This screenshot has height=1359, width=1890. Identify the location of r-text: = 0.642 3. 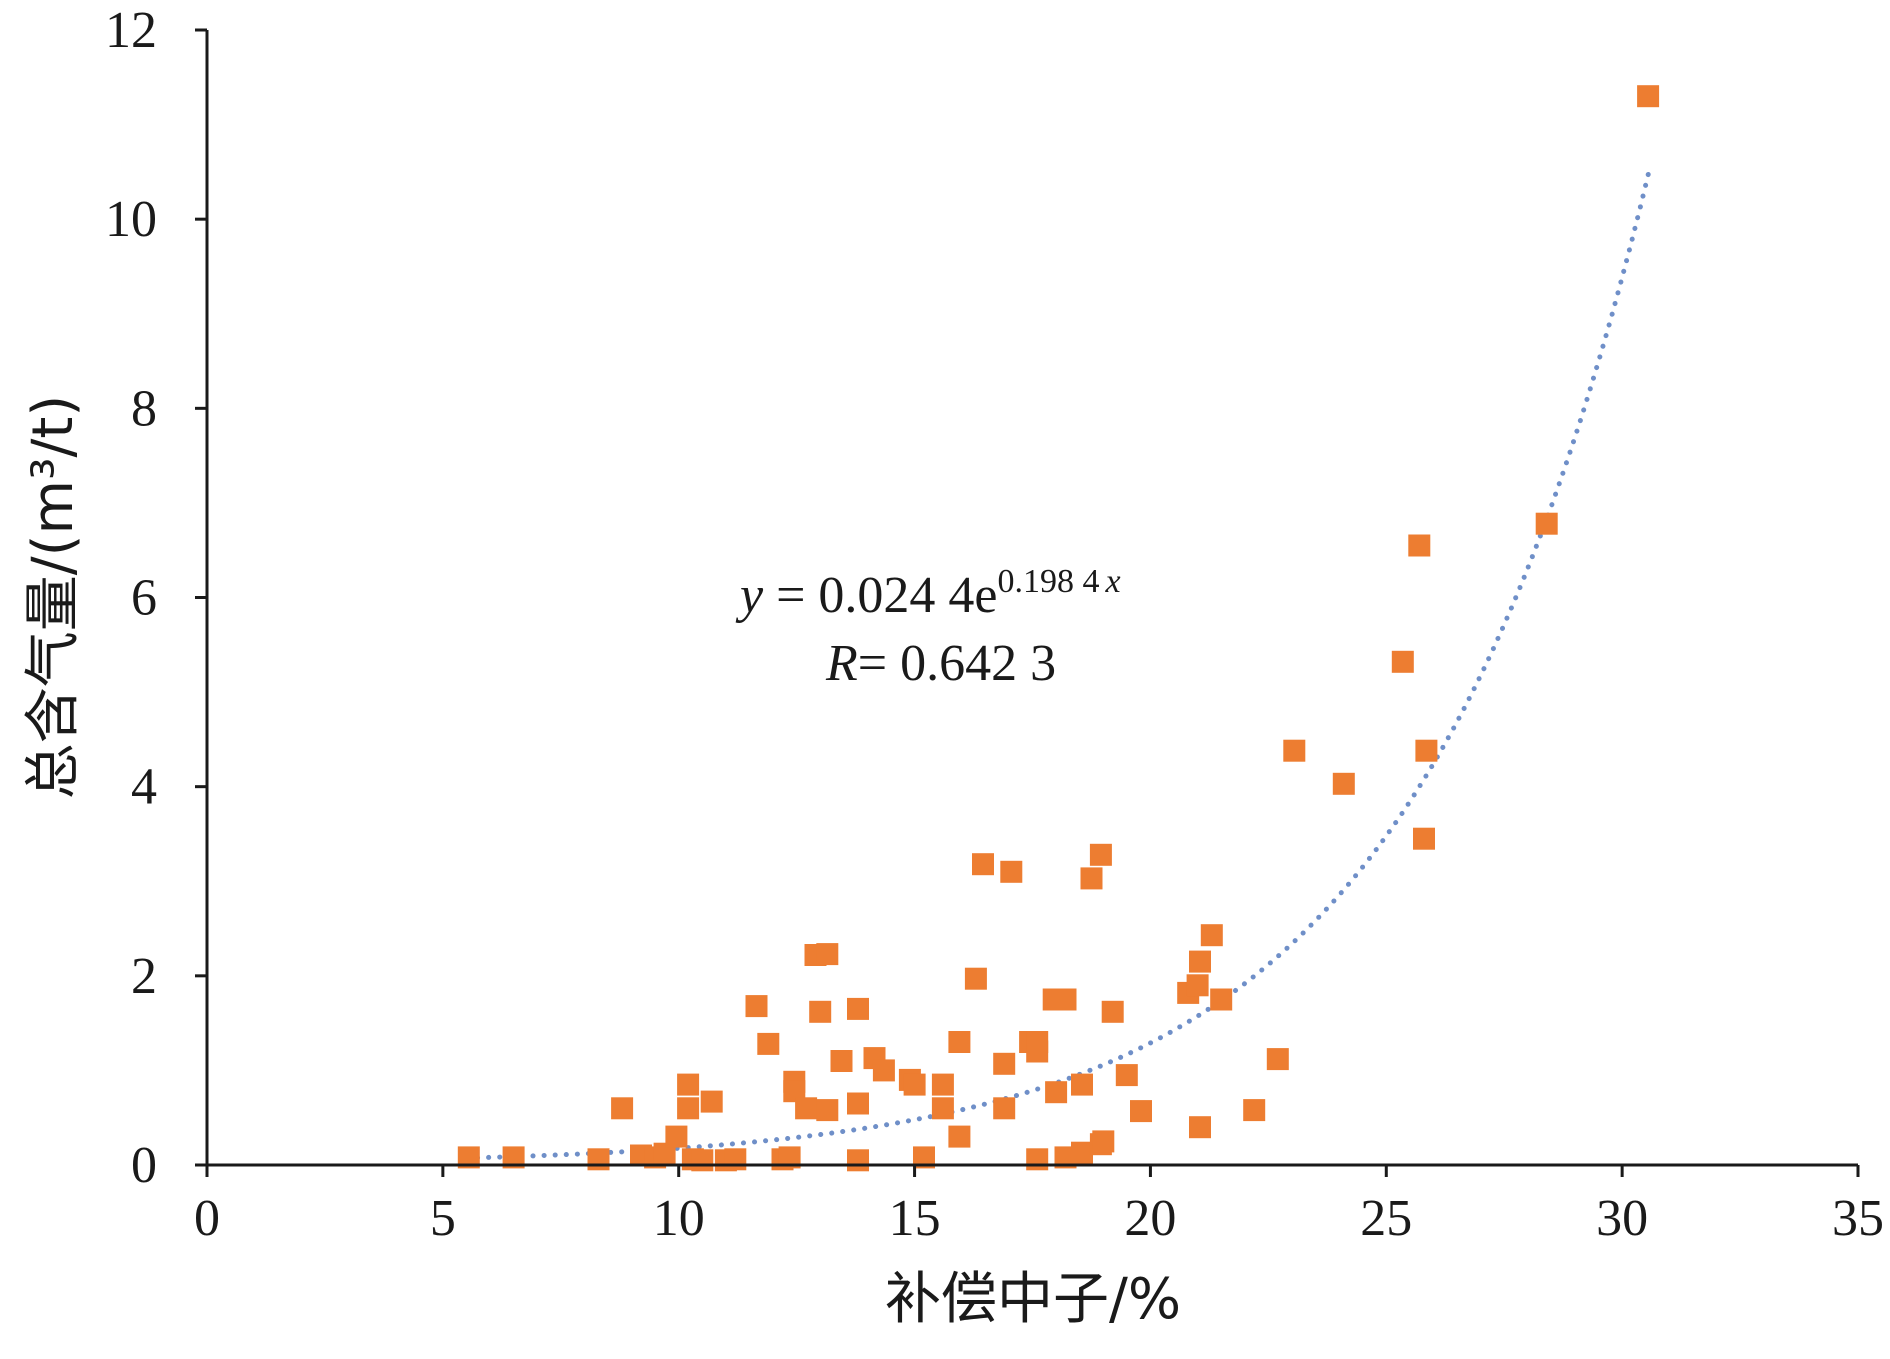
(957, 663).